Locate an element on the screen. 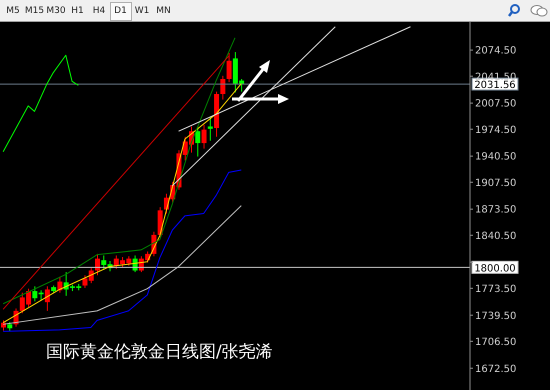 This screenshot has height=390, width=550. y-tick-label: 2007.50 is located at coordinates (495, 104).